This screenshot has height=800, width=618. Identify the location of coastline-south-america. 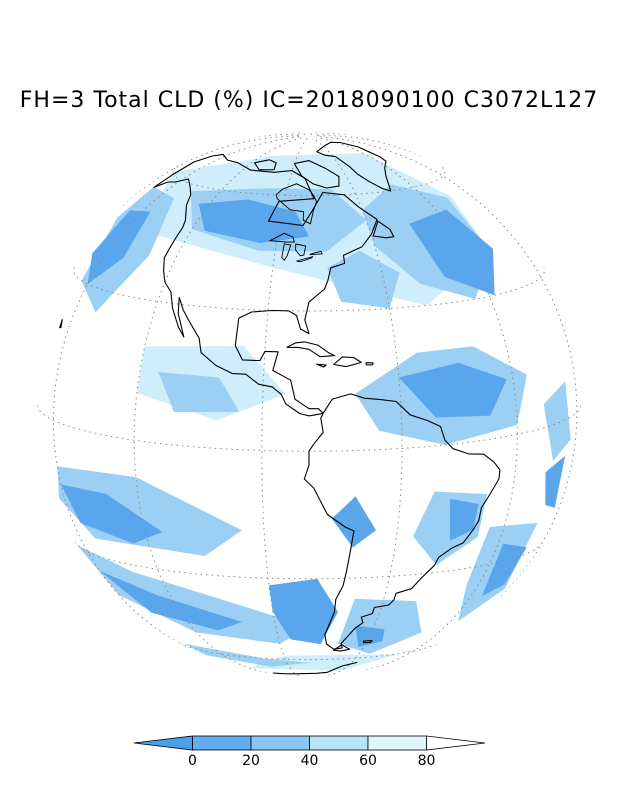
(402, 521).